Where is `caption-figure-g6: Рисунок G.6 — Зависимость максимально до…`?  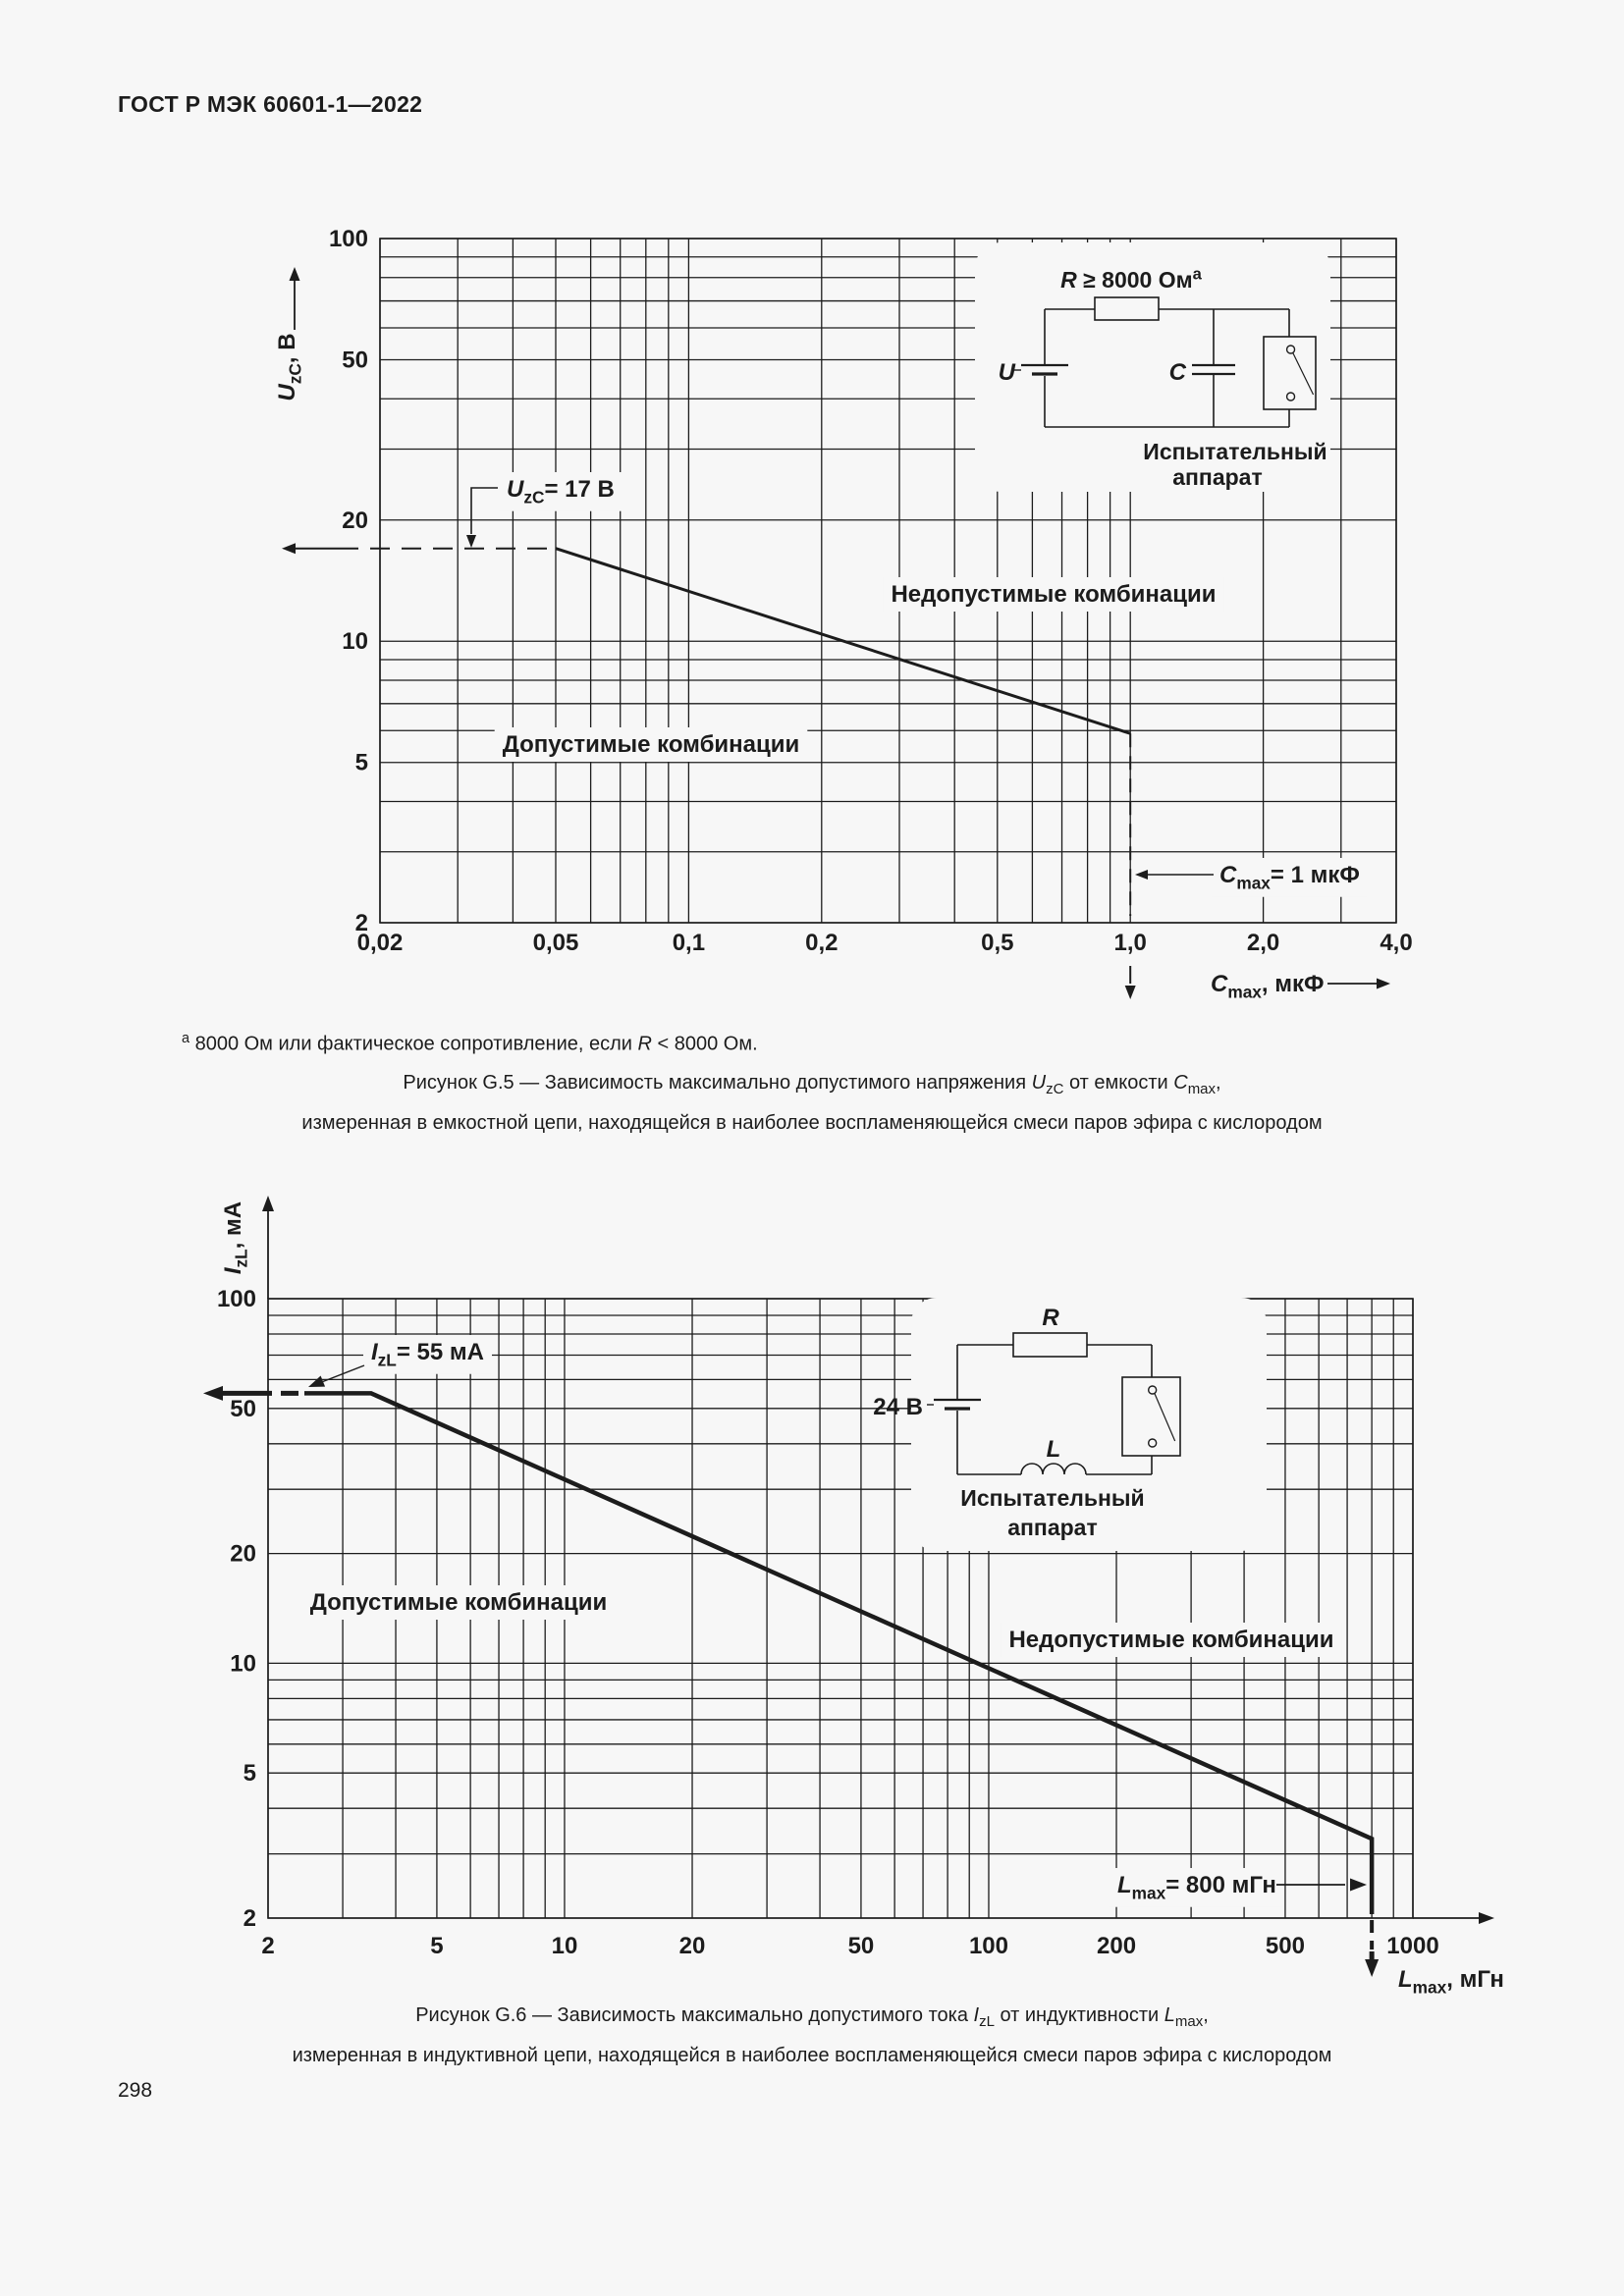 caption-figure-g6: Рисунок G.6 — Зависимость максимально до… is located at coordinates (812, 2036).